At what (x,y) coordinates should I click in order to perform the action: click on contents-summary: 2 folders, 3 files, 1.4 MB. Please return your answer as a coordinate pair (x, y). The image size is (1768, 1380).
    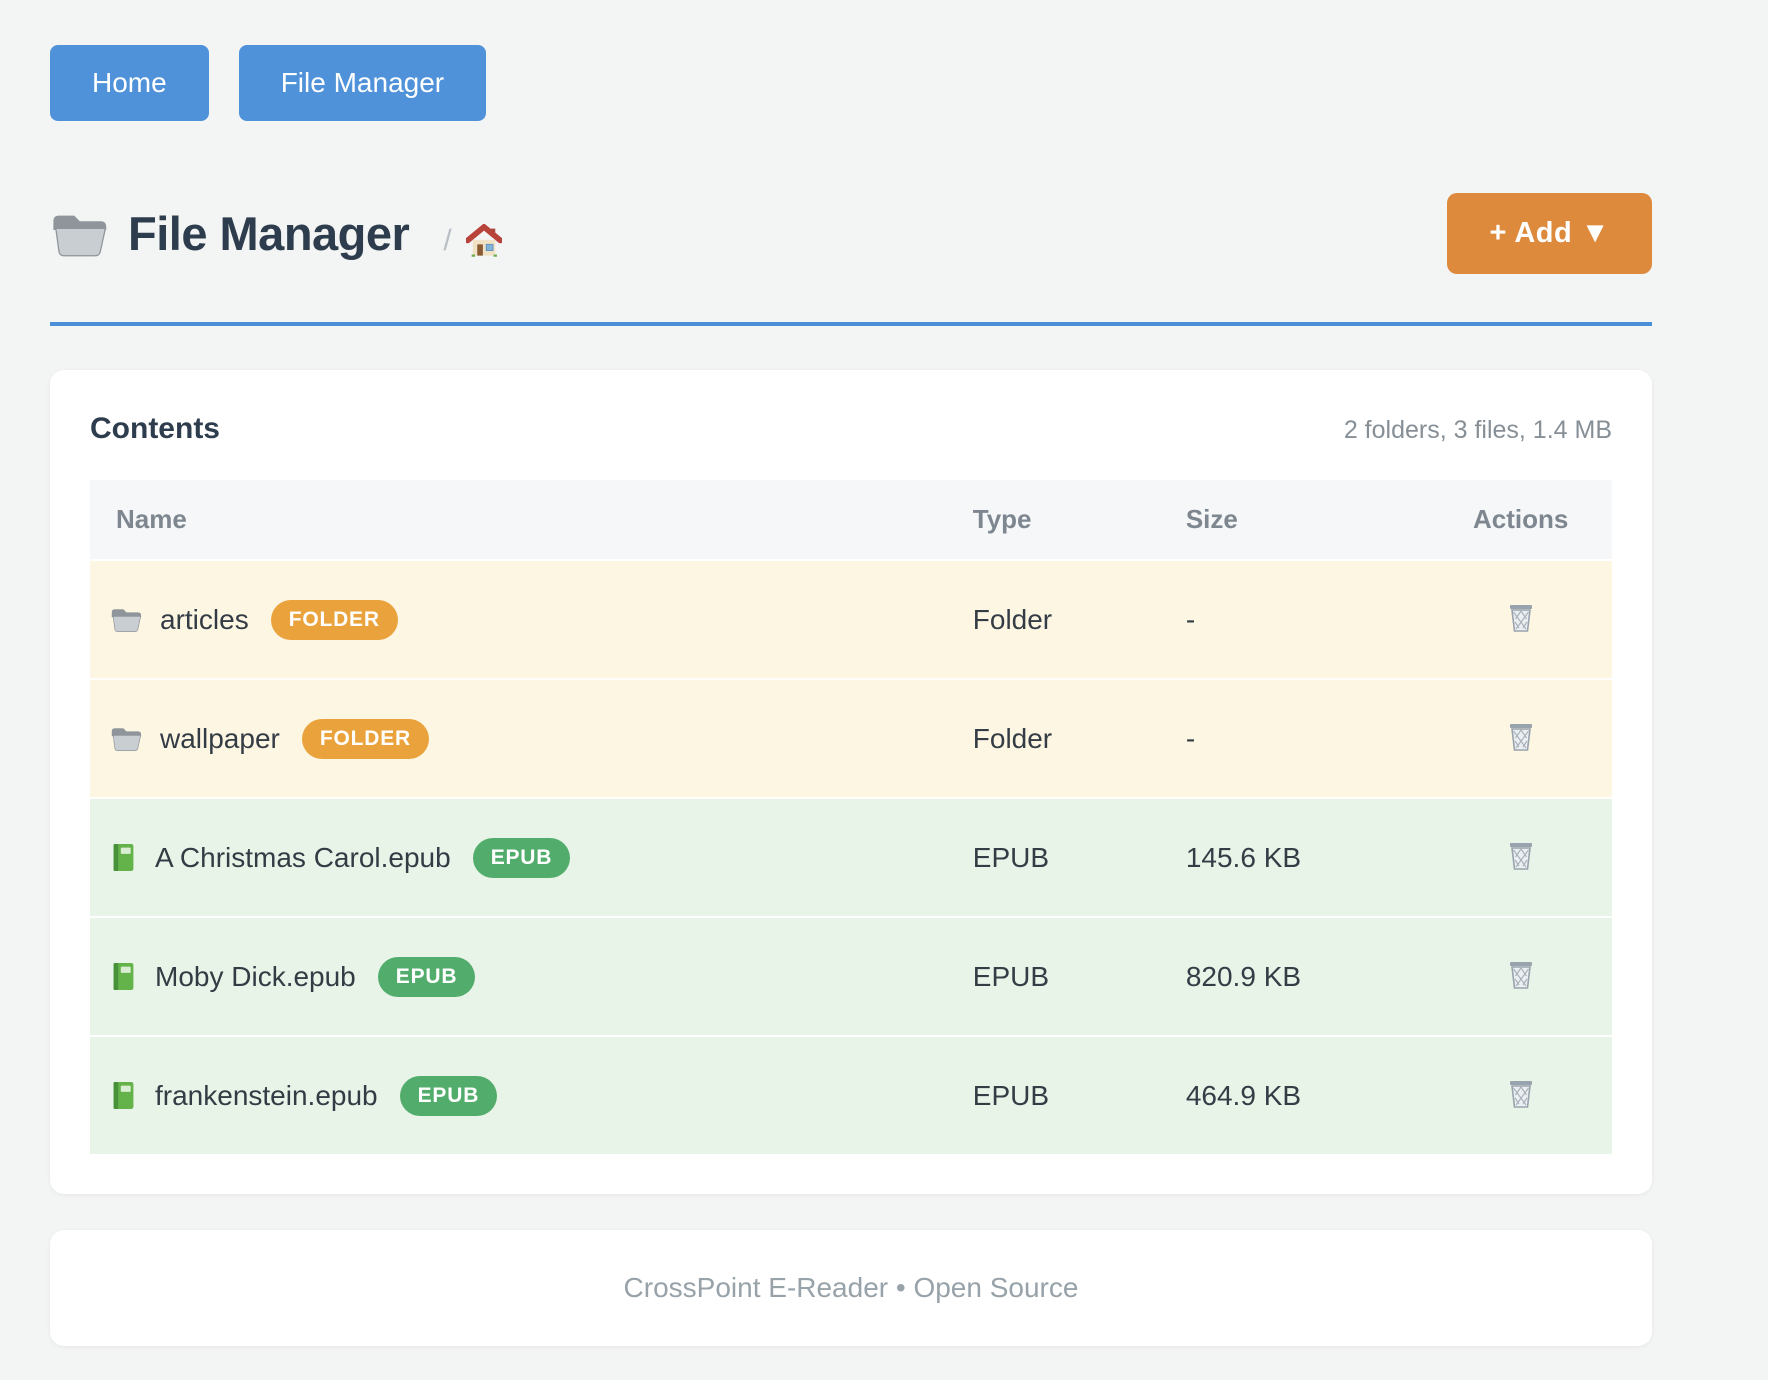
    Looking at the image, I should click on (1477, 430).